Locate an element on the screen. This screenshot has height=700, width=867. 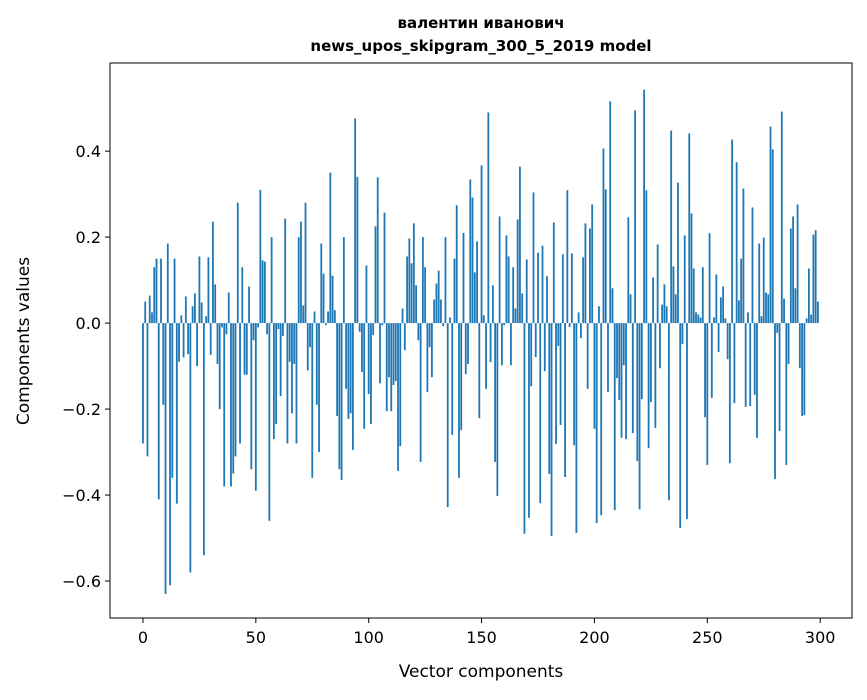
y-axis-label: Components values is located at coordinates (24, 341).